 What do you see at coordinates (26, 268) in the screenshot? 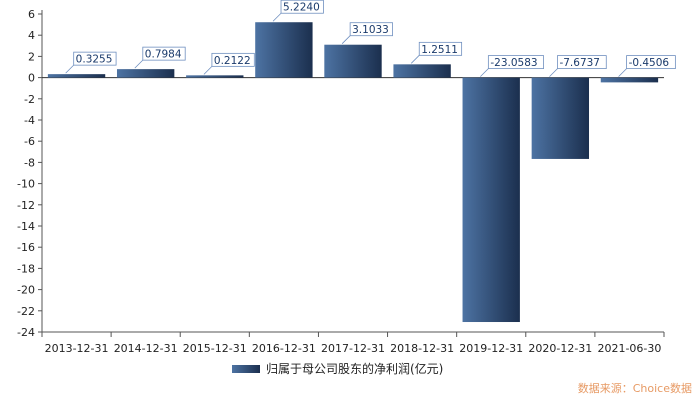
I see `y-tick-label: -18` at bounding box center [26, 268].